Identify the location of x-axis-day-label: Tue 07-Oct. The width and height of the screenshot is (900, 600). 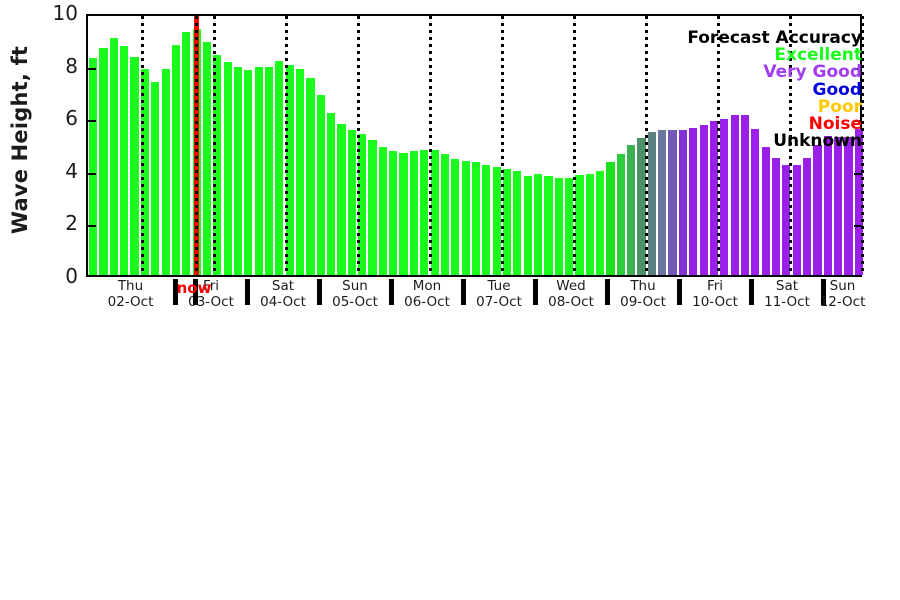
(499, 294).